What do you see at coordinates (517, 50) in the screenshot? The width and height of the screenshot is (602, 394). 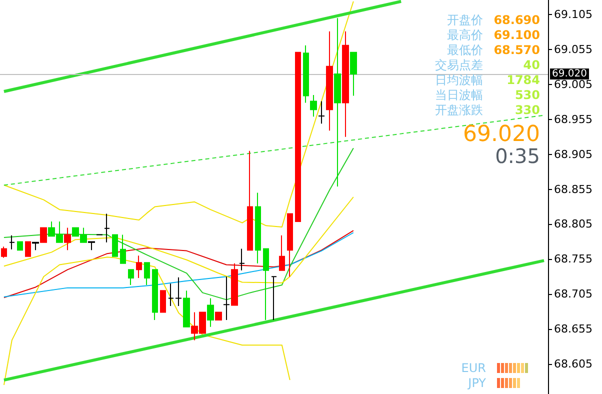 I see `annotation: 68.570` at bounding box center [517, 50].